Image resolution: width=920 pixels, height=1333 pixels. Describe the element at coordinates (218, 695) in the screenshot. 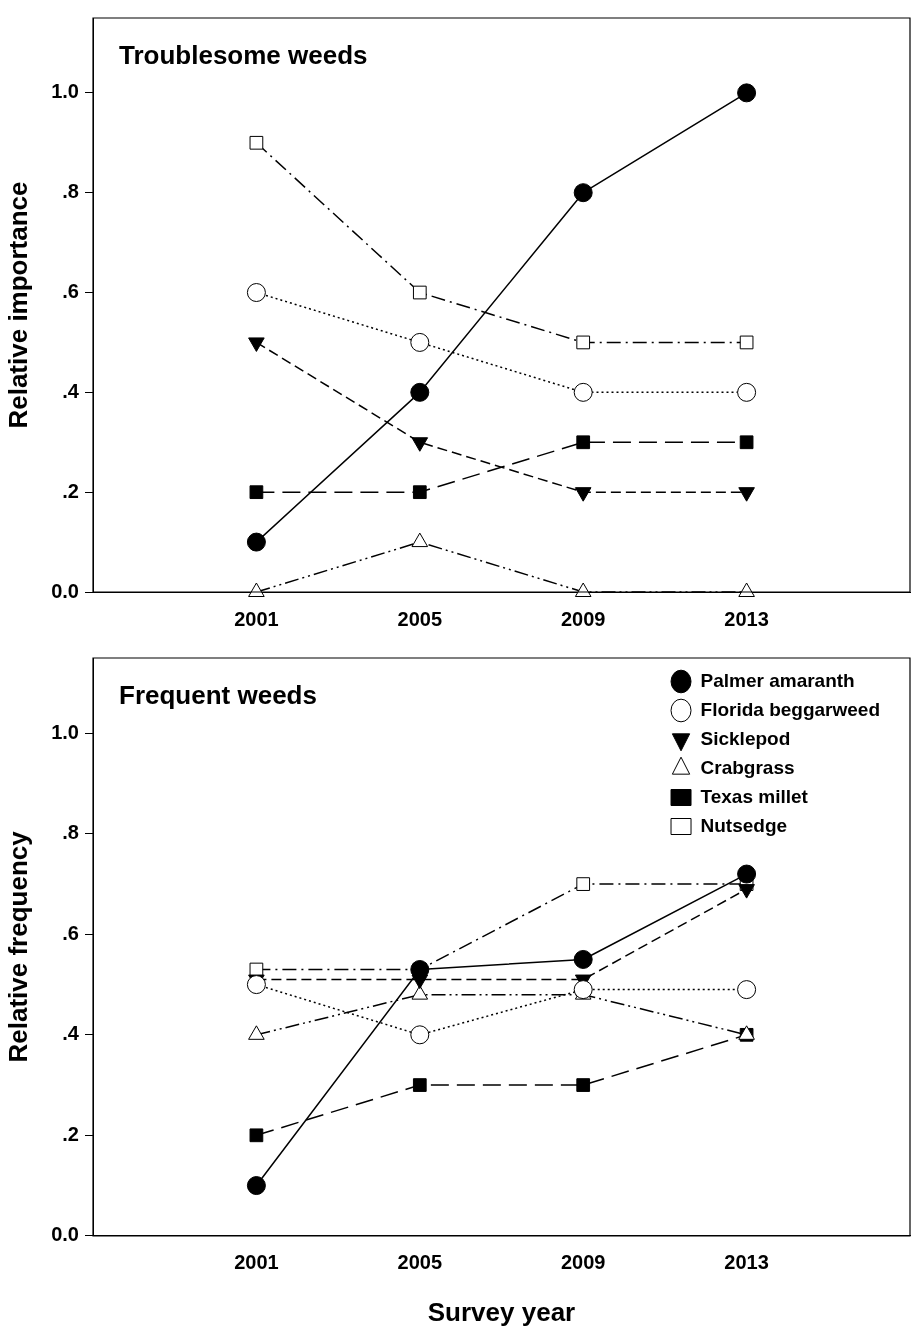

I see `text: Frequent weeds` at that location.